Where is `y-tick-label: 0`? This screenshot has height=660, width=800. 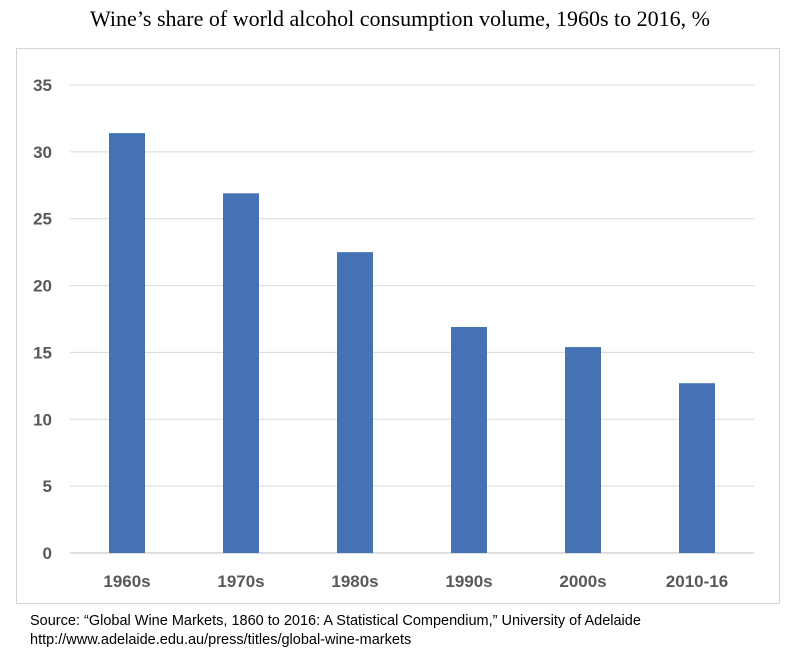 y-tick-label: 0 is located at coordinates (47, 553).